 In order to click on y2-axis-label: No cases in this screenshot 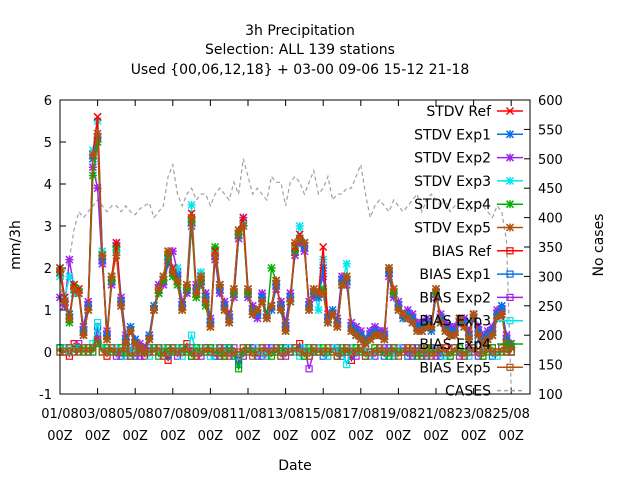, I will do `click(599, 245)`.